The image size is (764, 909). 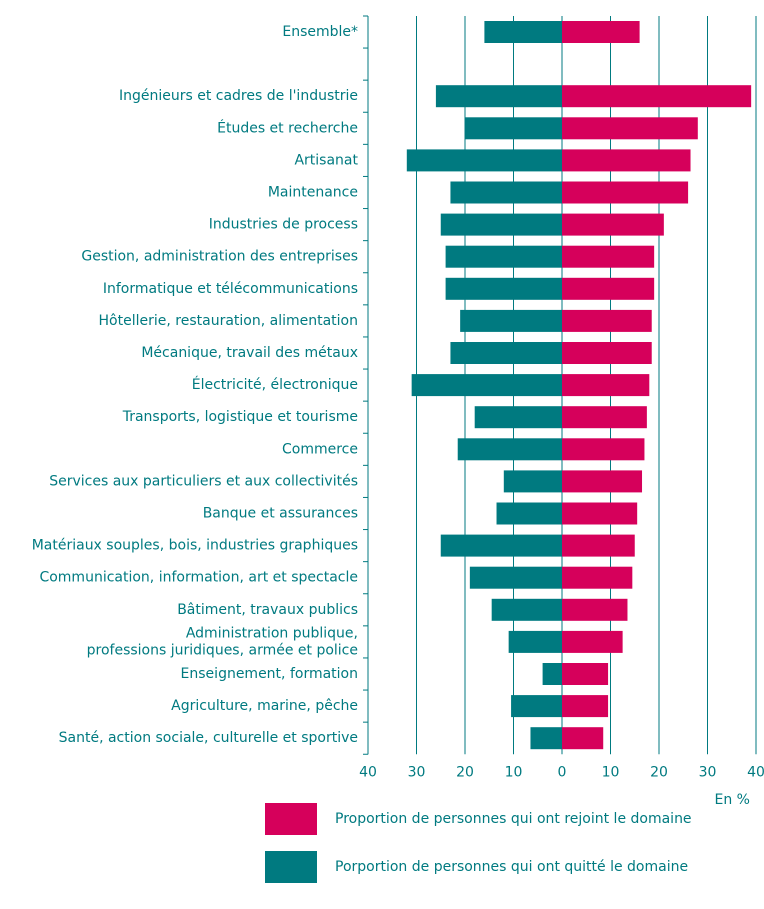 I want to click on y-tick-label: Transports, logistique et tourisme, so click(x=240, y=417).